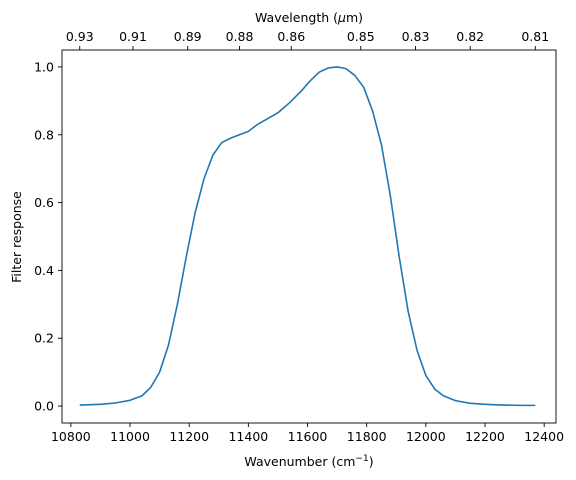 The width and height of the screenshot is (576, 480). I want to click on y-axis-label: Filter response, so click(16, 237).